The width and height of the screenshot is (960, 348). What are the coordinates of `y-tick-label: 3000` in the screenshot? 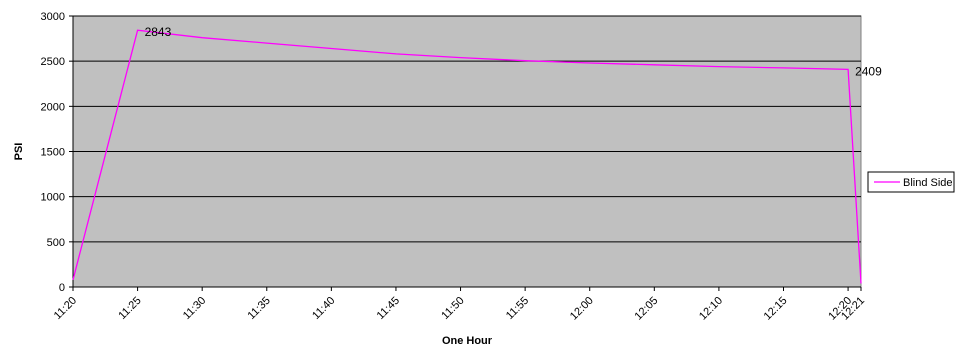 It's located at (53, 17).